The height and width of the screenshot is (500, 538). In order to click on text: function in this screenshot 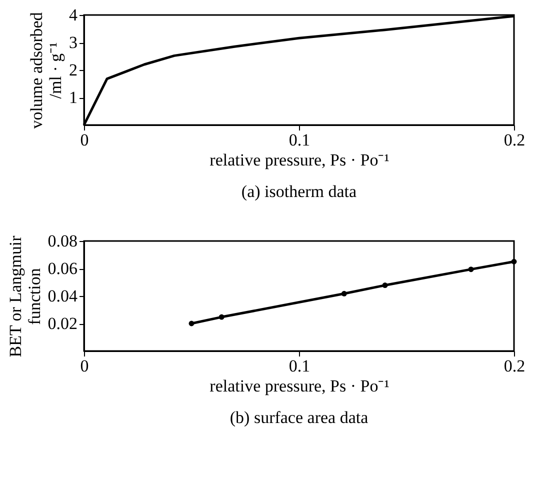, I will do `click(34, 296)`.